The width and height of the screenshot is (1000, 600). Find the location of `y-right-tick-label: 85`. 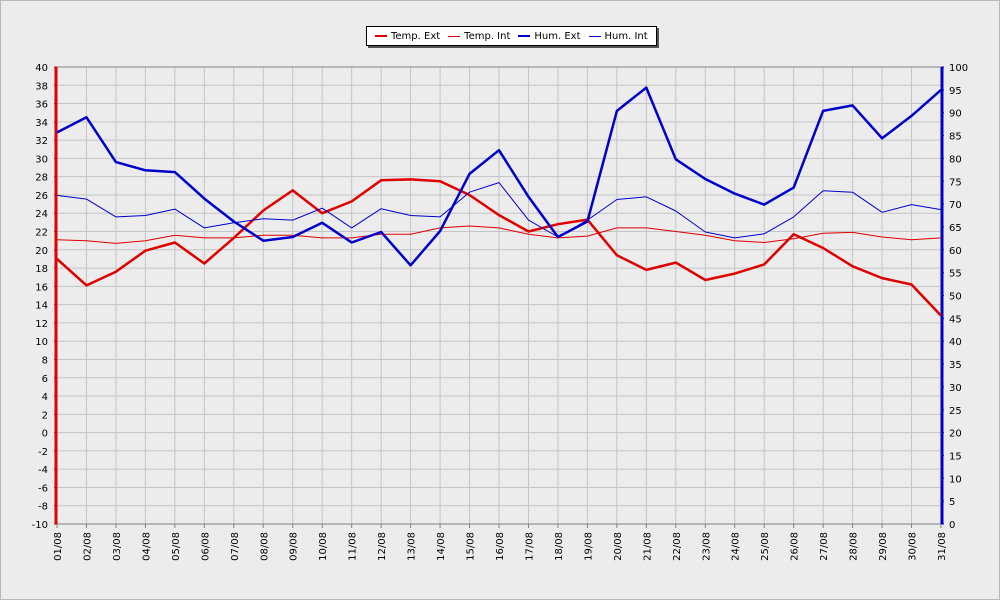

y-right-tick-label: 85 is located at coordinates (955, 137).